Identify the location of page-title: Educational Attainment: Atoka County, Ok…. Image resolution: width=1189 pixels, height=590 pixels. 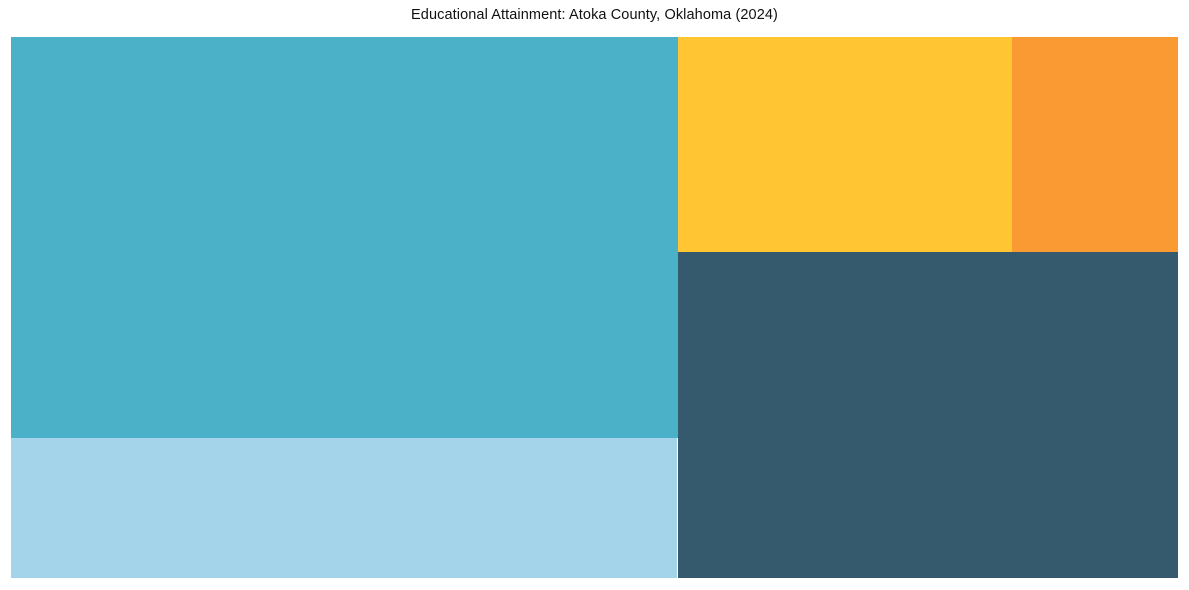
(594, 15).